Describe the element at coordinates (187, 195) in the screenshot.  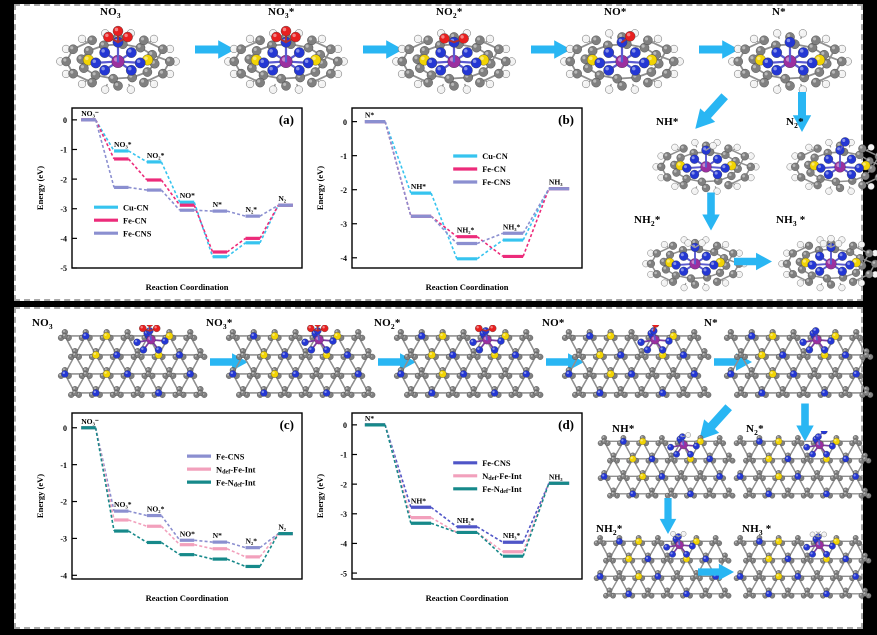
I see `svg-text: NO*` at that location.